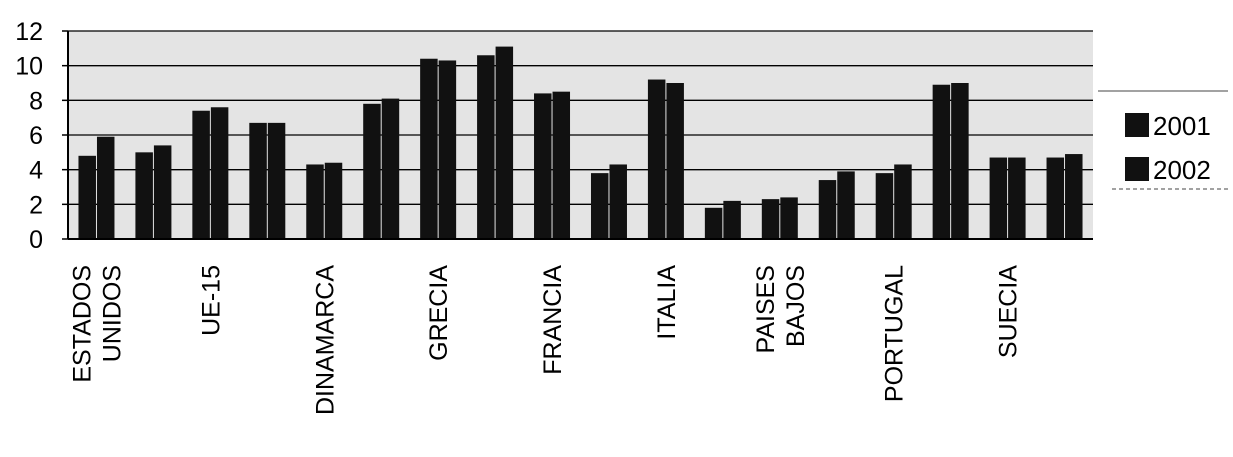 The image size is (1233, 457). What do you see at coordinates (36, 205) in the screenshot?
I see `y-tick-label: 2` at bounding box center [36, 205].